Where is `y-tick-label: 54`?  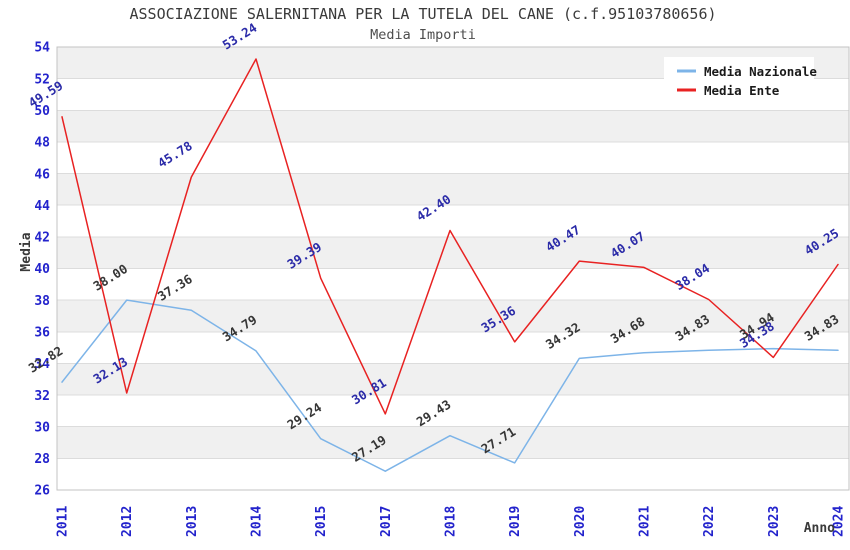
y-tick-label: 54 is located at coordinates (42, 48).